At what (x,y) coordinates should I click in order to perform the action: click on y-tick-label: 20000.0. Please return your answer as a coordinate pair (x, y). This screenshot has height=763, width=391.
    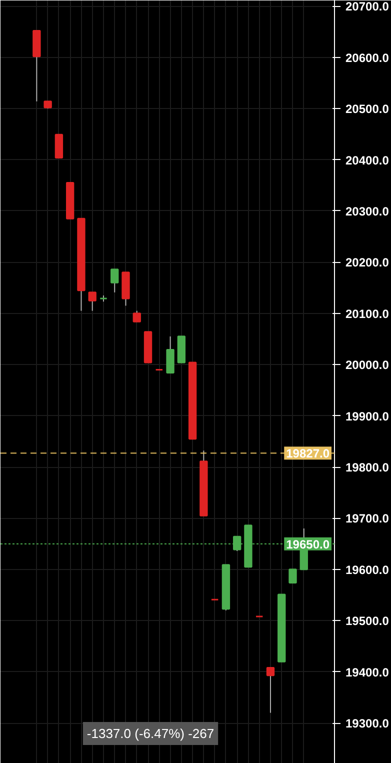
    Looking at the image, I should click on (368, 365).